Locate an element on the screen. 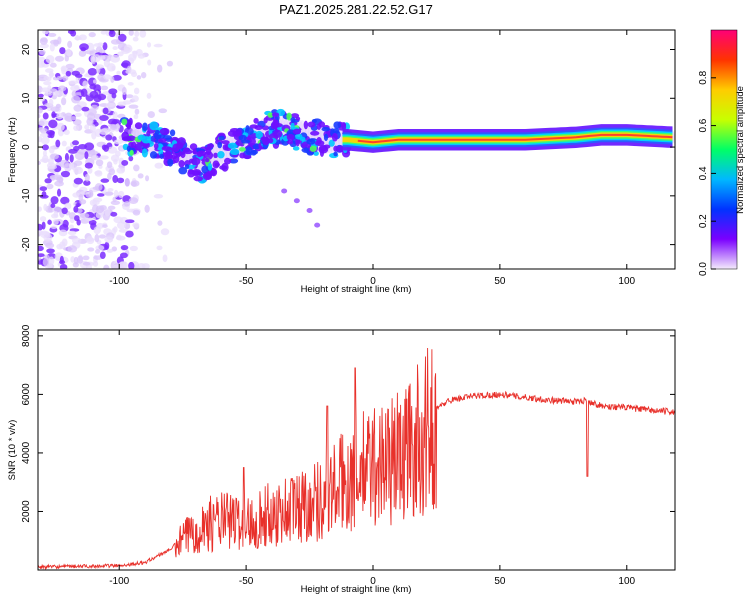 The width and height of the screenshot is (750, 600). colorbar-ticks: 0.0 0.2 0.4 0.6 0.8 is located at coordinates (707, 173).